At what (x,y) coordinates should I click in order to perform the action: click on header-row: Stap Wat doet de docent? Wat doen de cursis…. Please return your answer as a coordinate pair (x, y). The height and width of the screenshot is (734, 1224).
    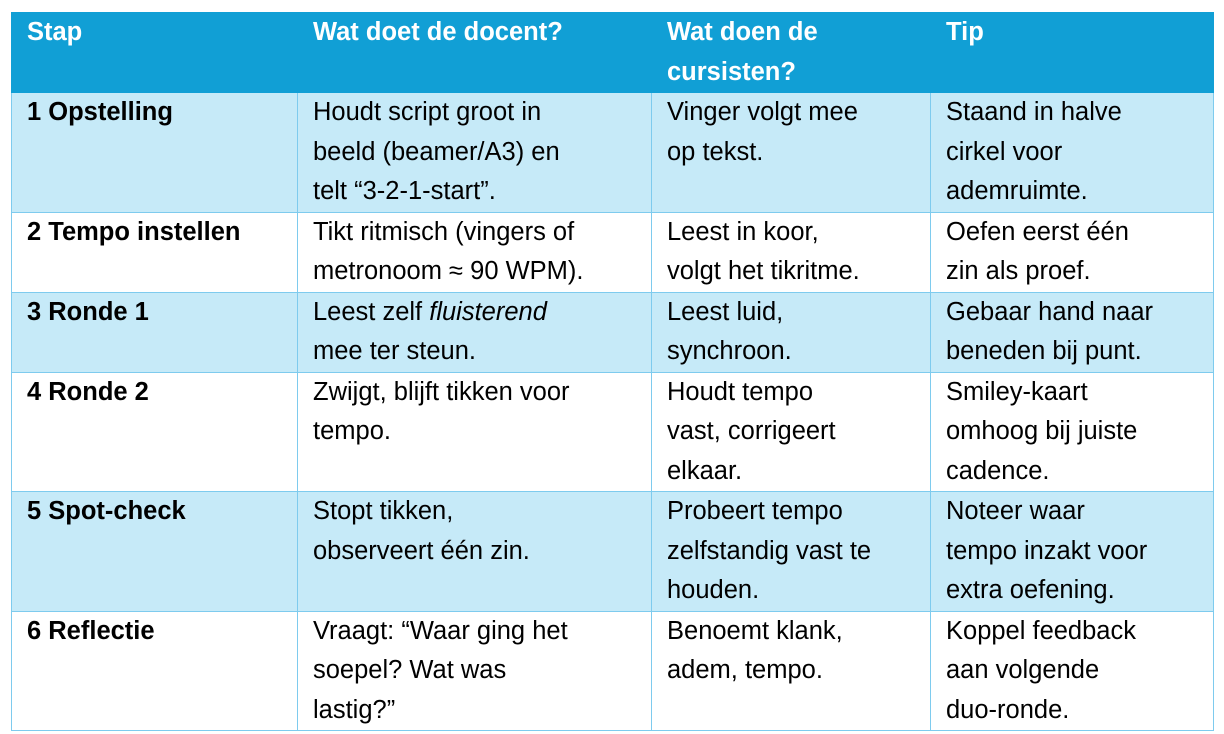
    Looking at the image, I should click on (612, 52).